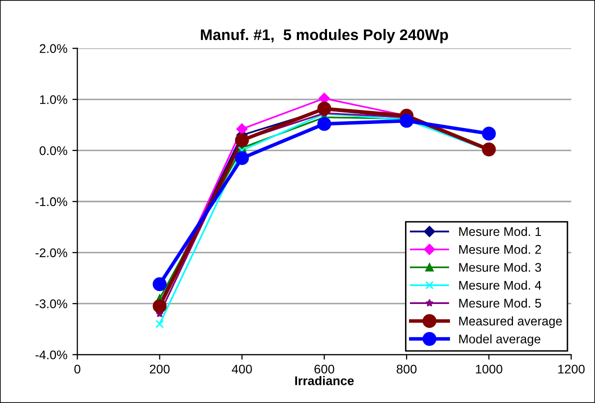 This screenshot has width=595, height=403. I want to click on legend-label: Mesure Mod. 5, so click(500, 303).